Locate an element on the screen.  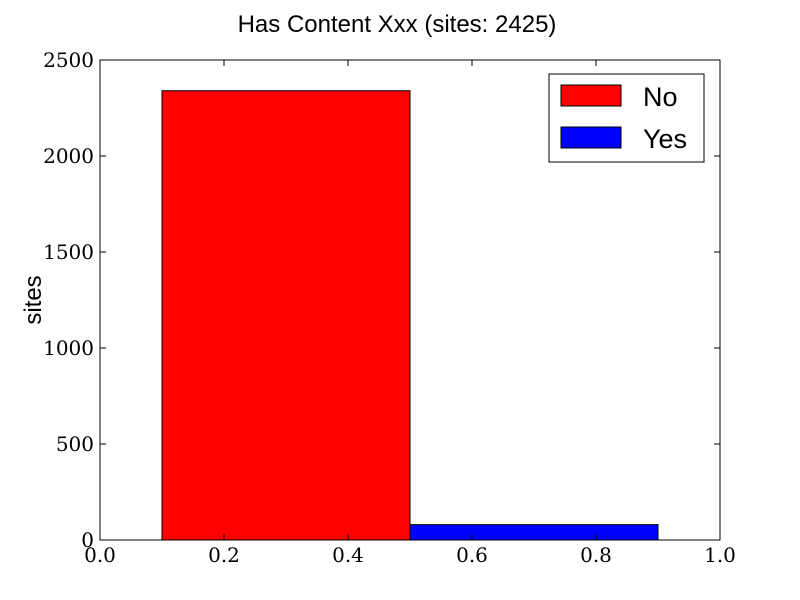
x-tick-label: 0.6 is located at coordinates (472, 555).